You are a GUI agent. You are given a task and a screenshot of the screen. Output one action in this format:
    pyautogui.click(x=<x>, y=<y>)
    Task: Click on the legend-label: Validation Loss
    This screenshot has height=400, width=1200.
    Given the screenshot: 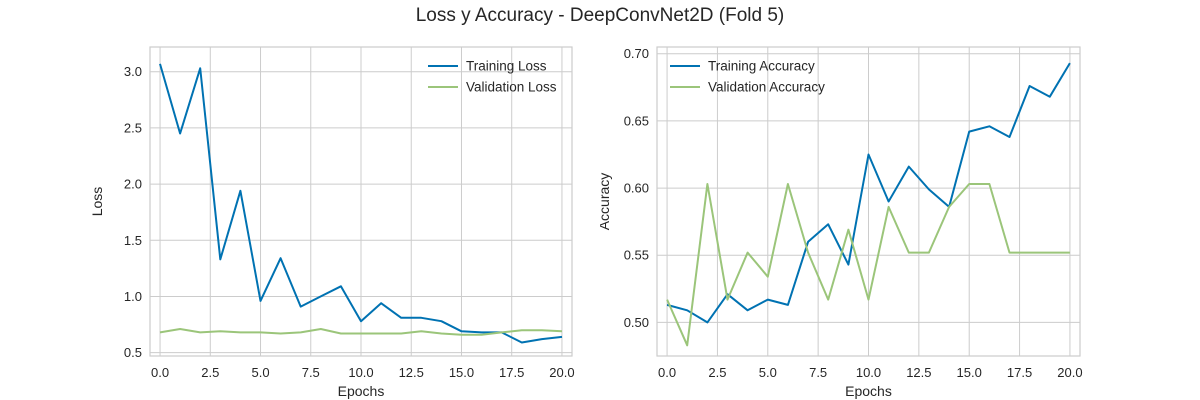 What is the action you would take?
    pyautogui.click(x=511, y=87)
    